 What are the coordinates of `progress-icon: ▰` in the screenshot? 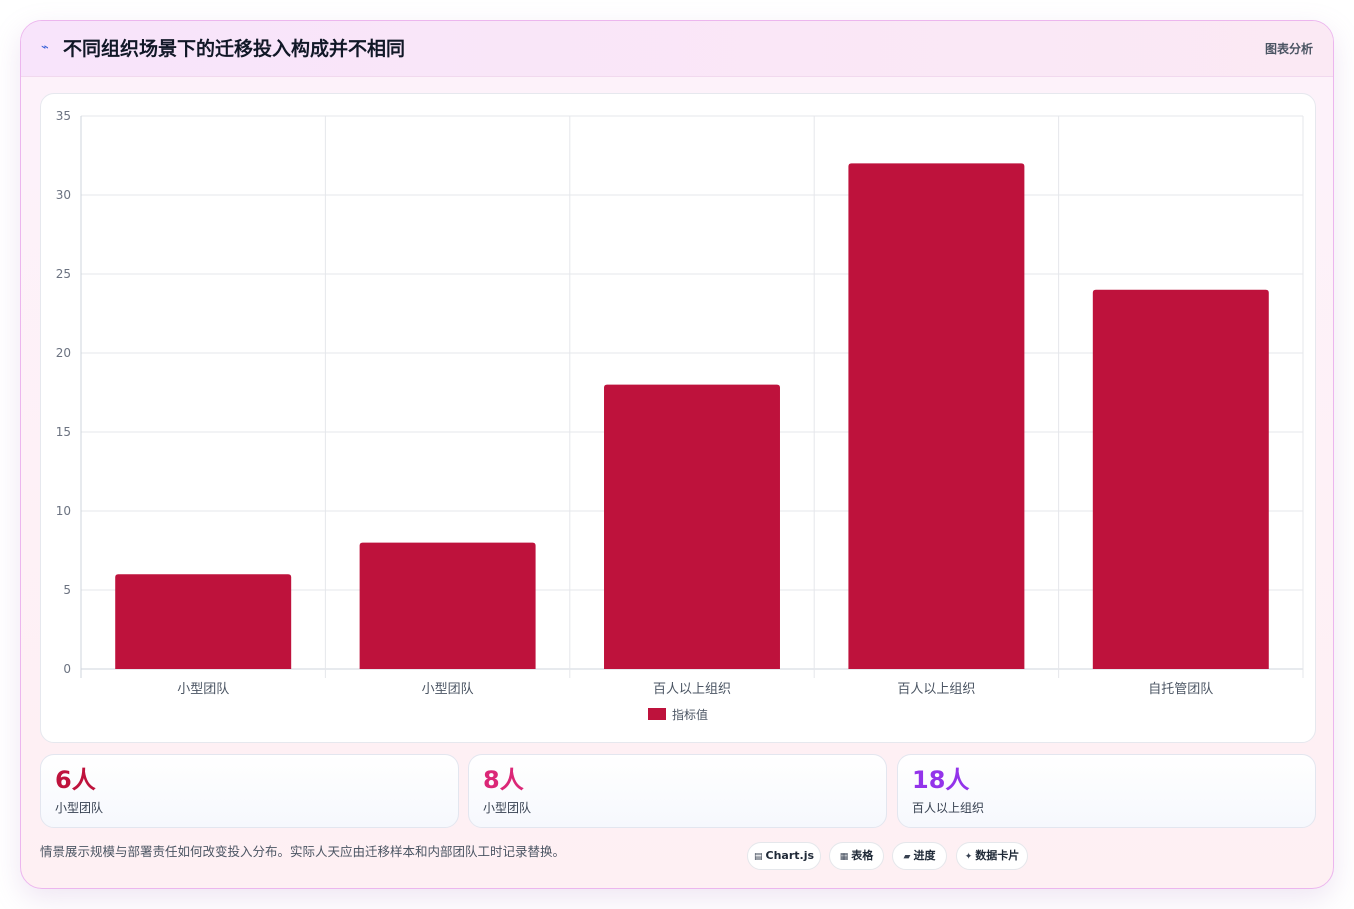 It's located at (907, 857).